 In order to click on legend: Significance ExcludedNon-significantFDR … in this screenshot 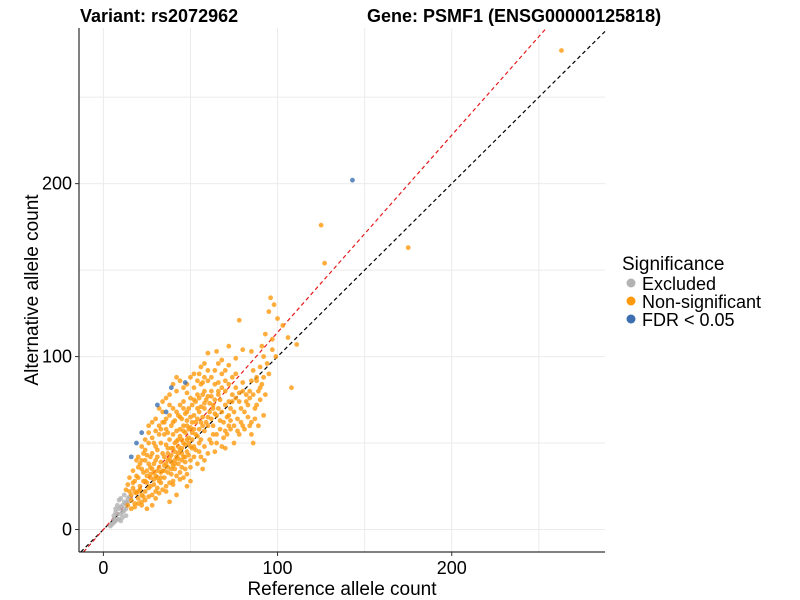, I will do `click(691, 292)`.